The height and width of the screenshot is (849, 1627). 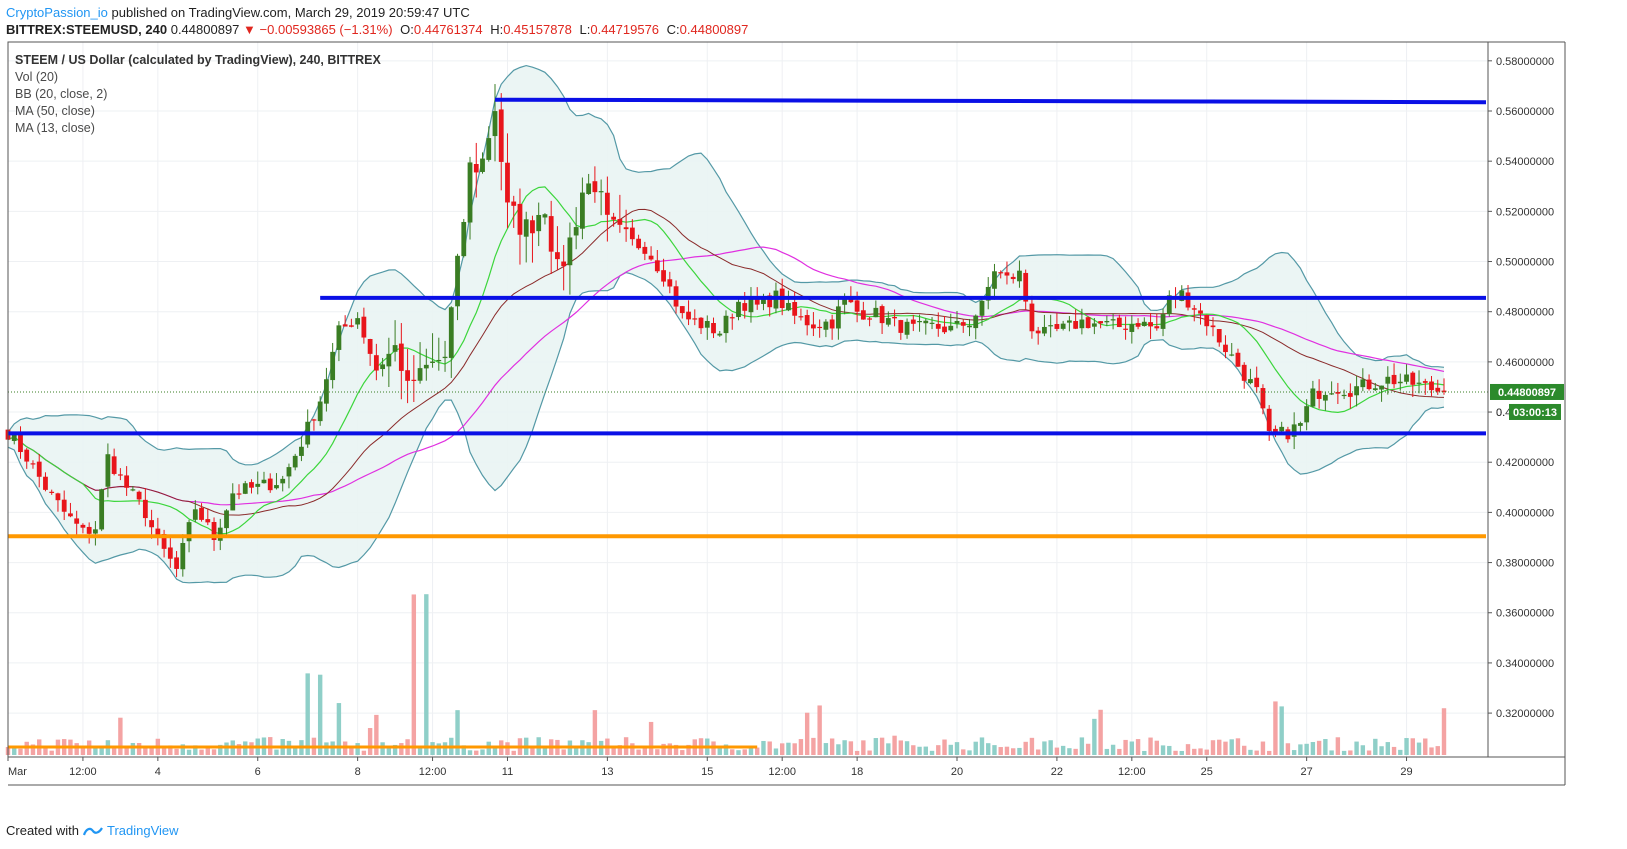 I want to click on y-tick-label: 0.40000000, so click(x=1525, y=513).